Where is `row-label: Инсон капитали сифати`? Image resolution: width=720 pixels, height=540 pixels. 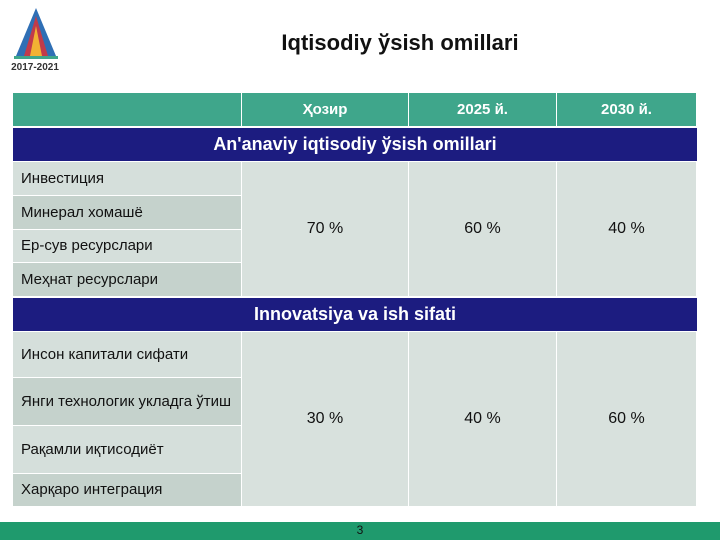 row-label: Инсон капитали сифати is located at coordinates (127, 354).